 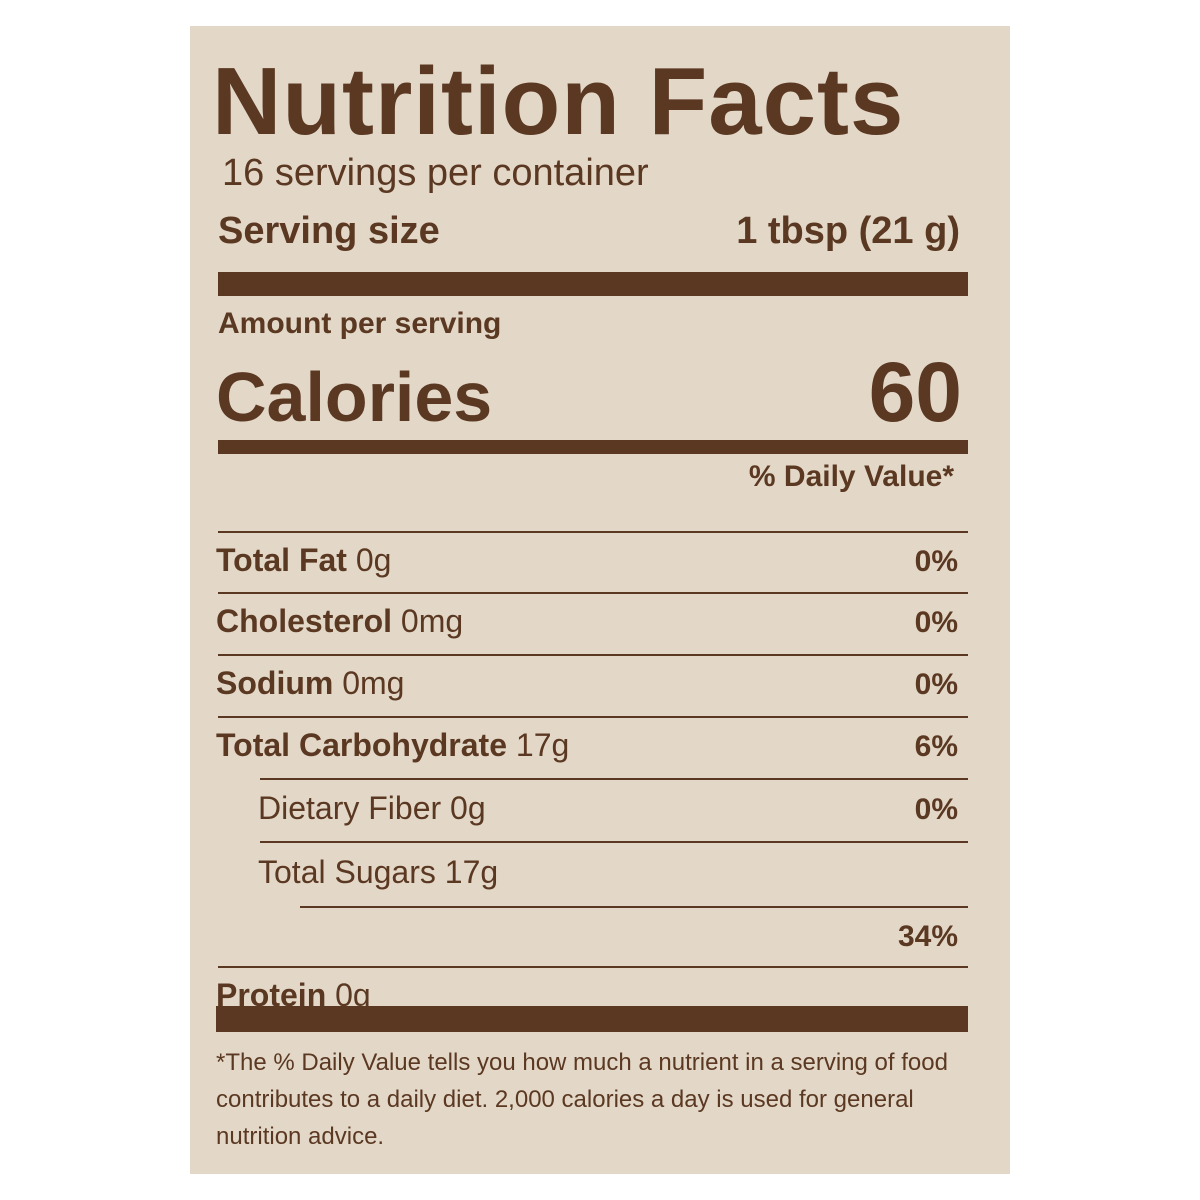 I want to click on nutrient-row-total-carbohydrate: Total Carbohydrate 17g, so click(x=392, y=745).